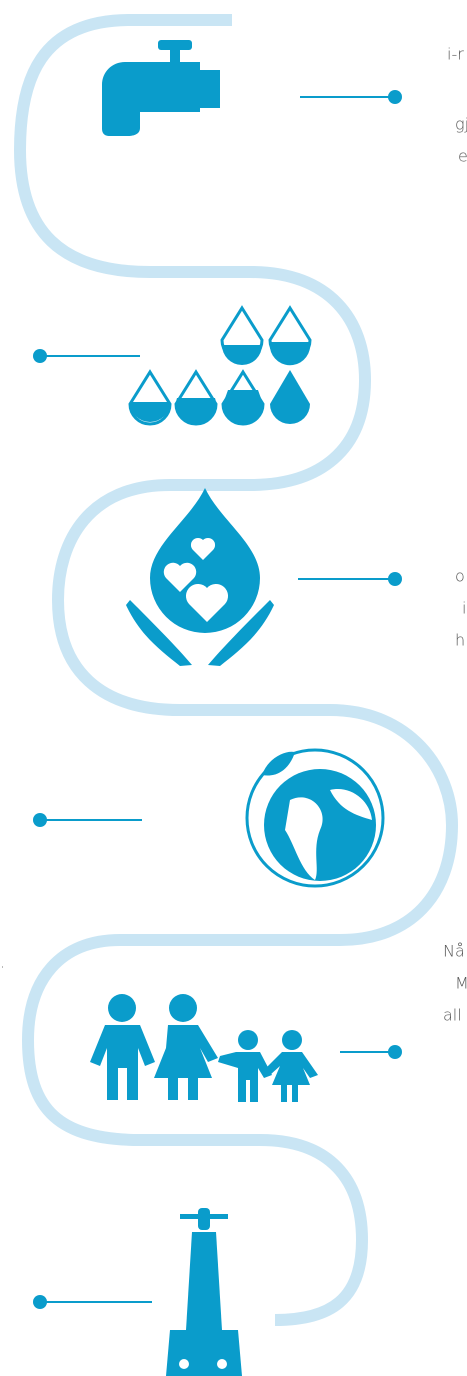 The height and width of the screenshot is (1376, 467). Describe the element at coordinates (461, 124) in the screenshot. I see `text-fragment: gj` at that location.